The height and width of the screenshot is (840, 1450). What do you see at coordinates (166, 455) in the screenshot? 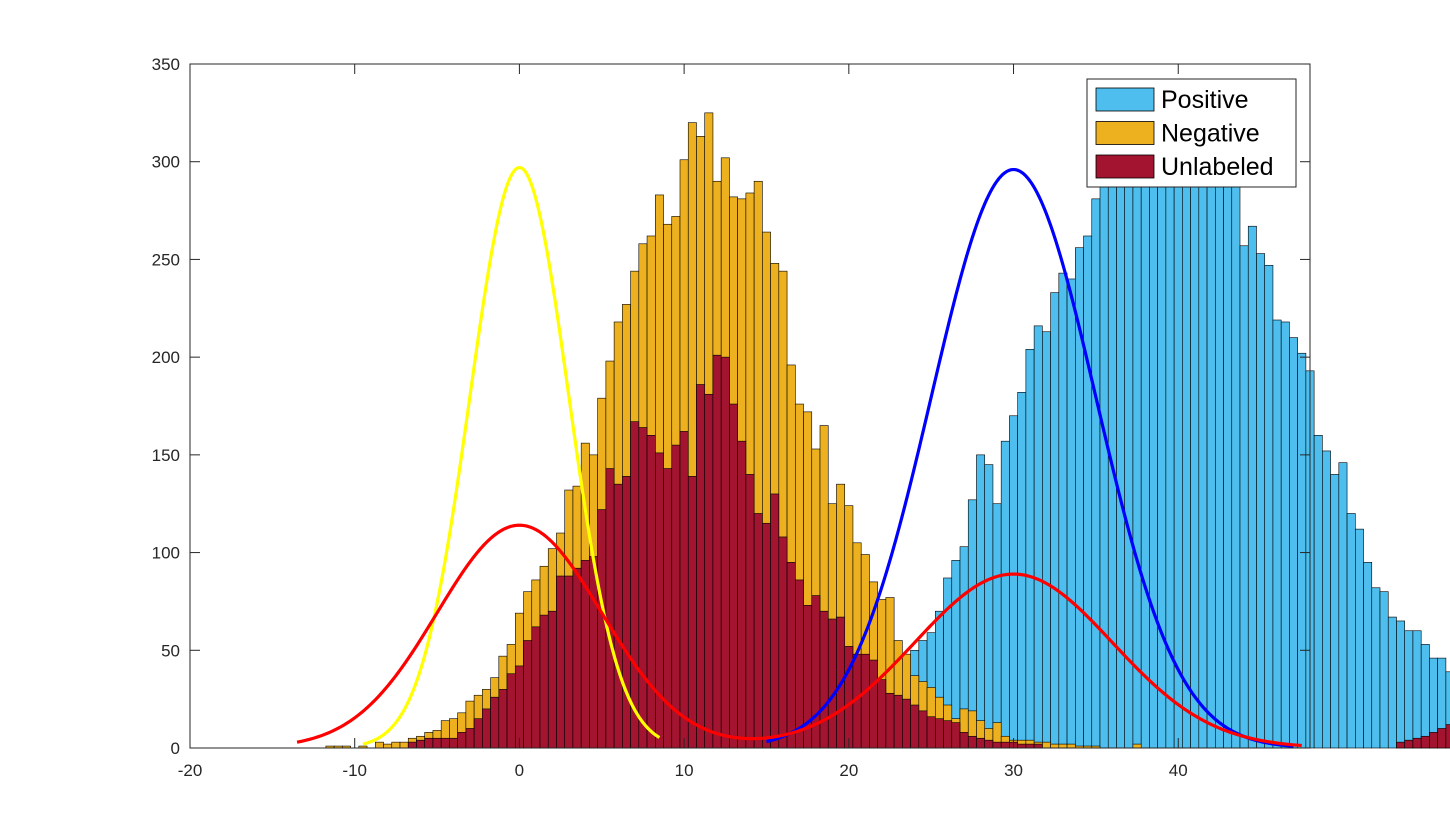
I see `y-tick-label: 150` at bounding box center [166, 455].